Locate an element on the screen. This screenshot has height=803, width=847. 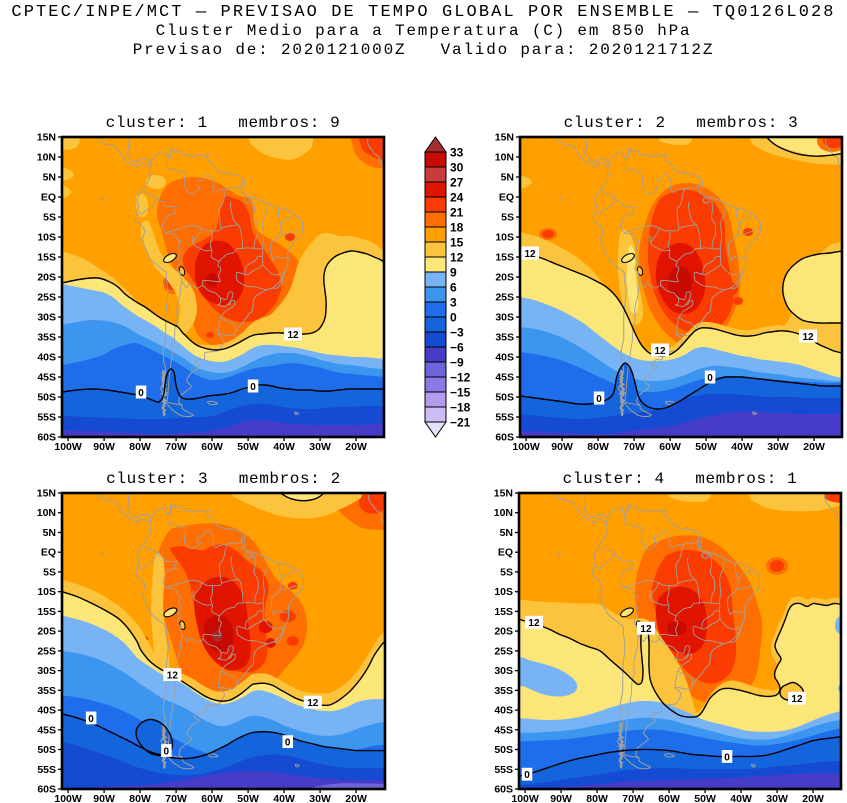
svg-text: 18 is located at coordinates (457, 228).